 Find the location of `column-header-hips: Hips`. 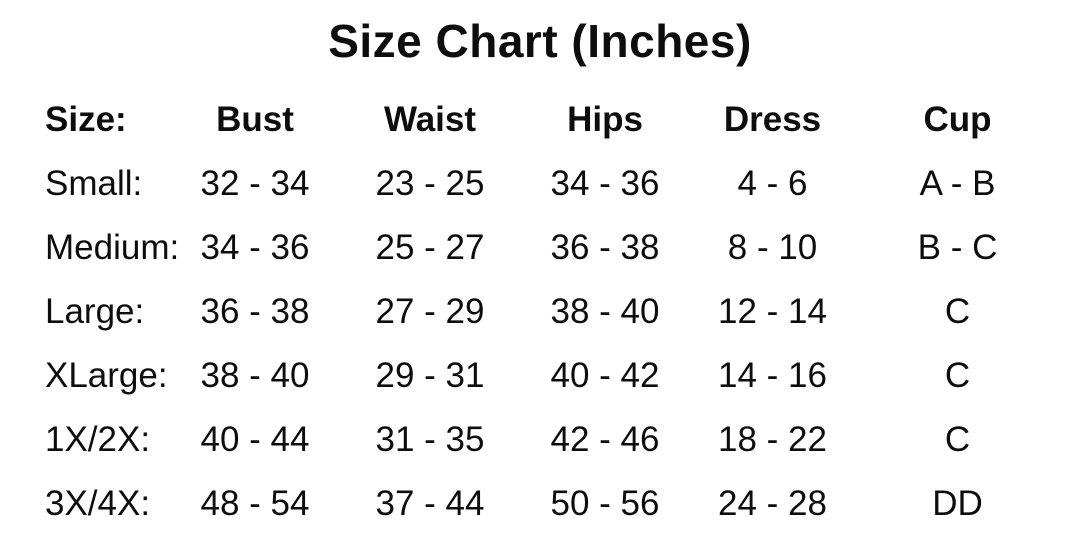

column-header-hips: Hips is located at coordinates (605, 119).